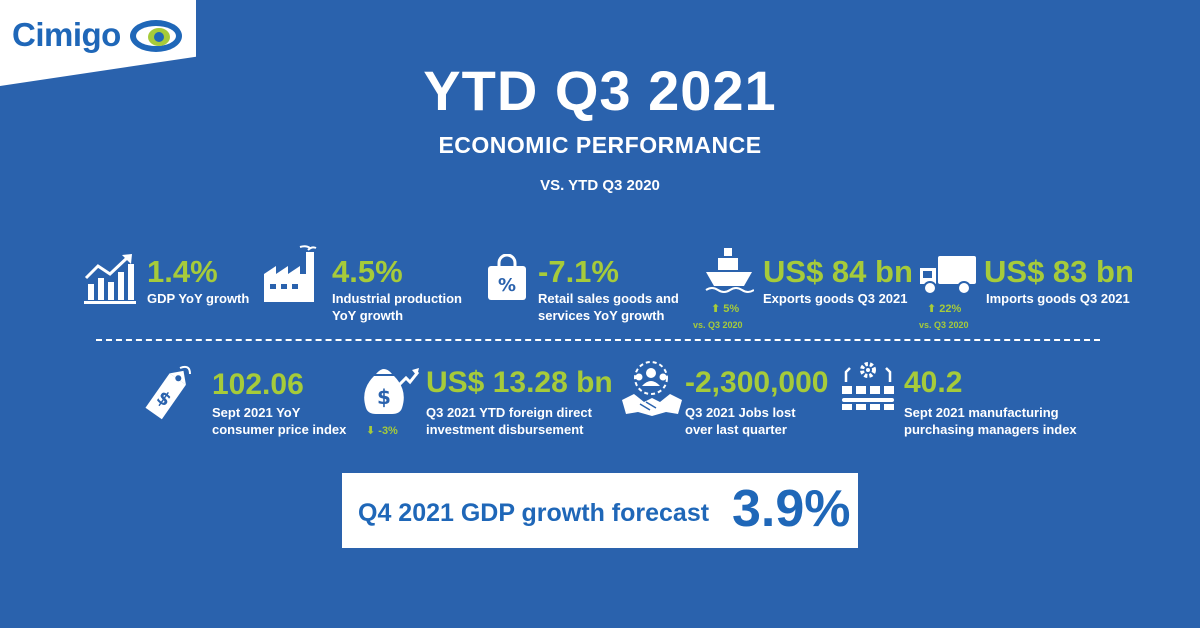 The height and width of the screenshot is (628, 1200). What do you see at coordinates (578, 271) in the screenshot?
I see `retail-value: -7.1%` at bounding box center [578, 271].